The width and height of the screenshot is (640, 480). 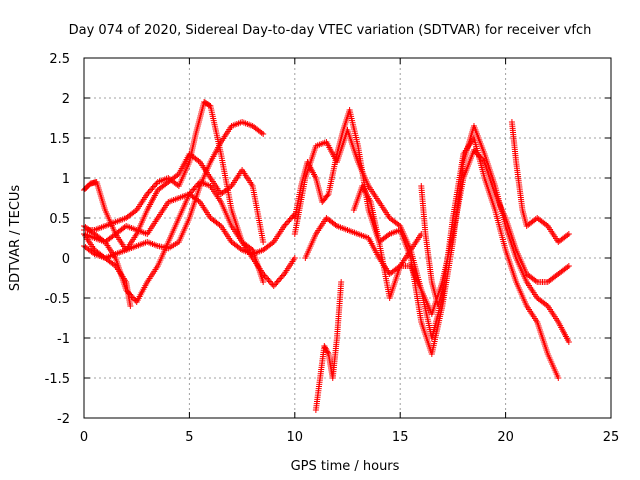 I want to click on series-t10, so click(x=387, y=242).